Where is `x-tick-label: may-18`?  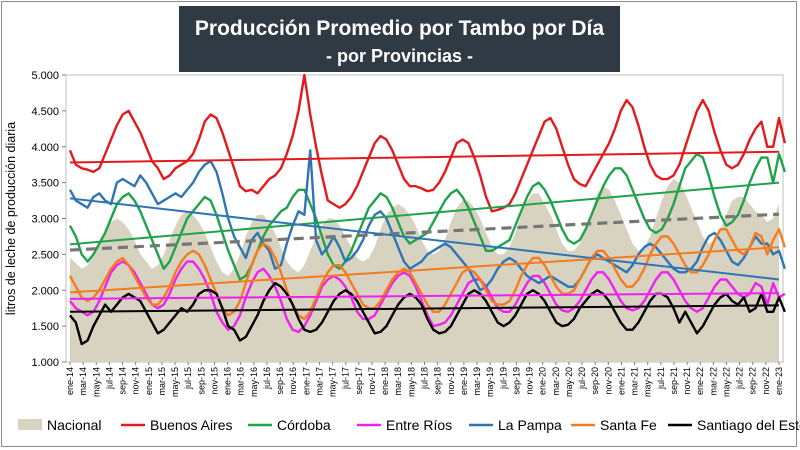
x-tick-label: may-18 is located at coordinates (411, 382).